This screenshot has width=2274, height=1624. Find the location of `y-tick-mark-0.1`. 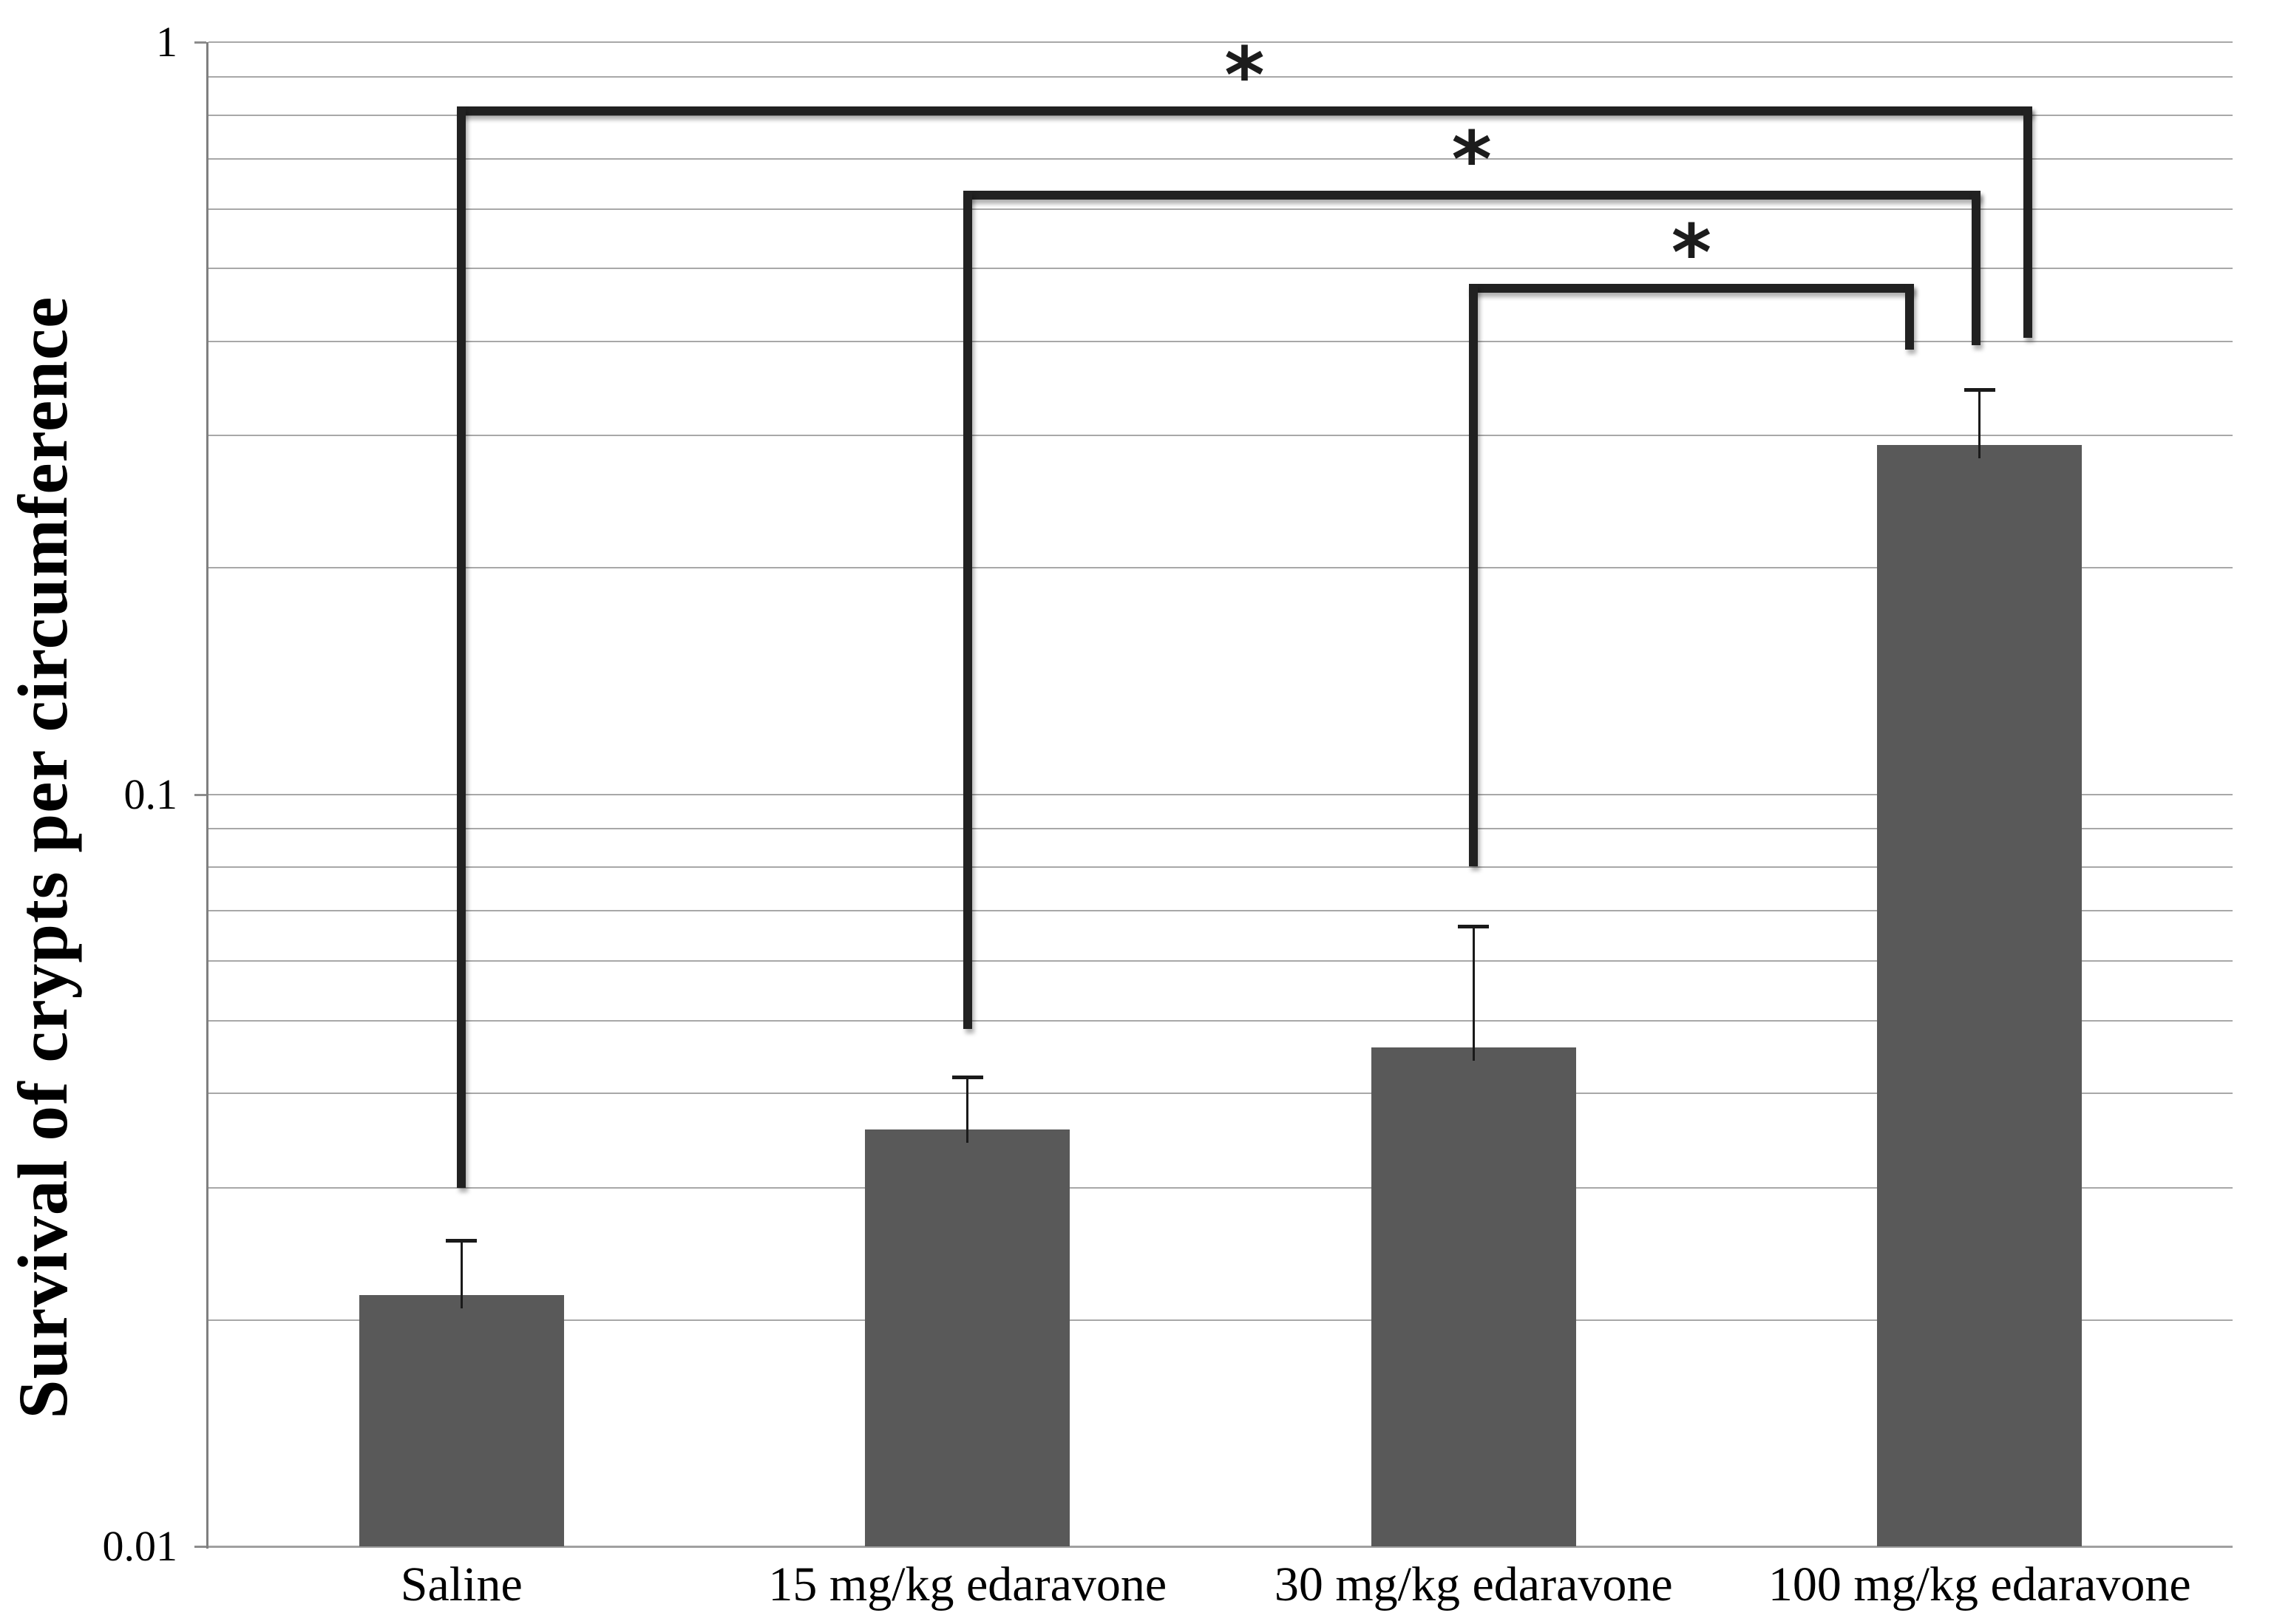

y-tick-mark-0.1 is located at coordinates (200, 794).